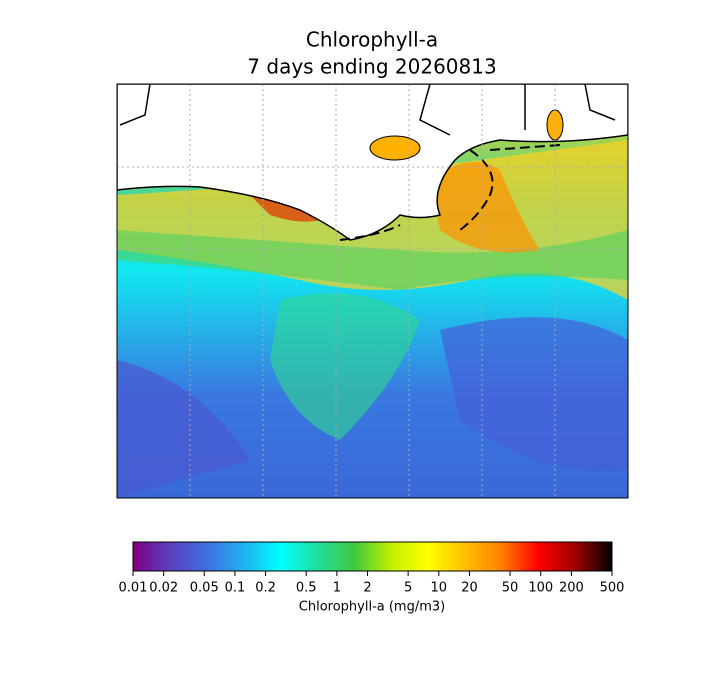 The width and height of the screenshot is (726, 700). I want to click on subtitle: 7 days ending 20260813, so click(371, 67).